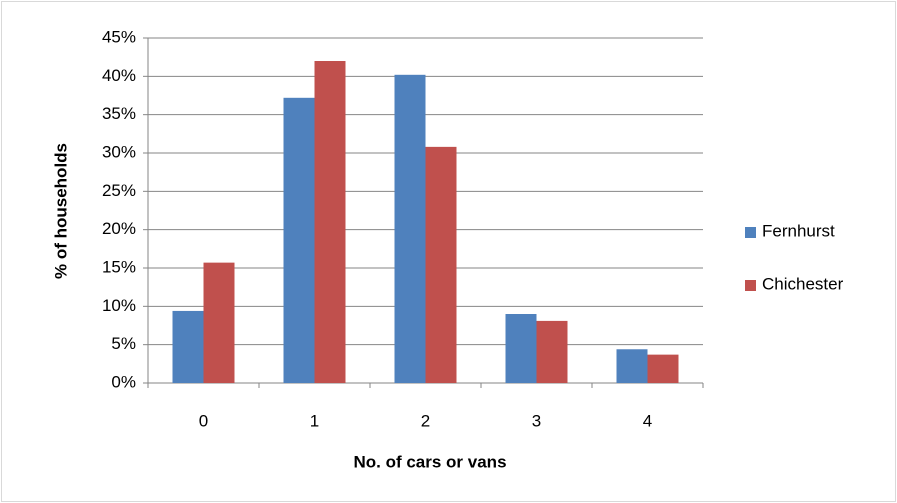 The height and width of the screenshot is (503, 897). I want to click on y-tick-label: 45%, so click(119, 36).